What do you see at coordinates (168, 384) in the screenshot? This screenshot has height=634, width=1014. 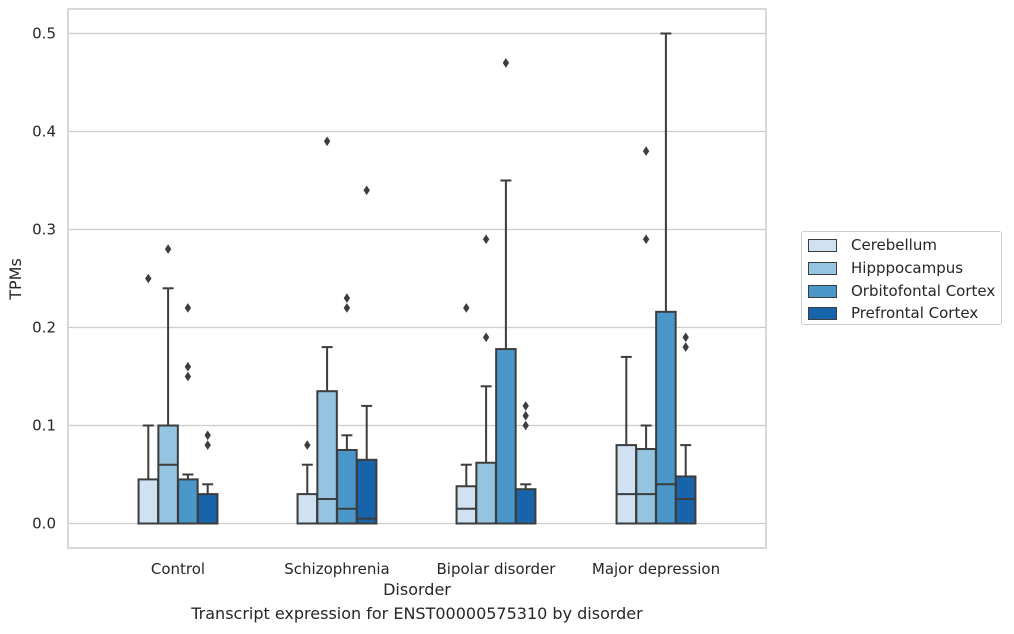 I see `box-control-hipppocampus` at bounding box center [168, 384].